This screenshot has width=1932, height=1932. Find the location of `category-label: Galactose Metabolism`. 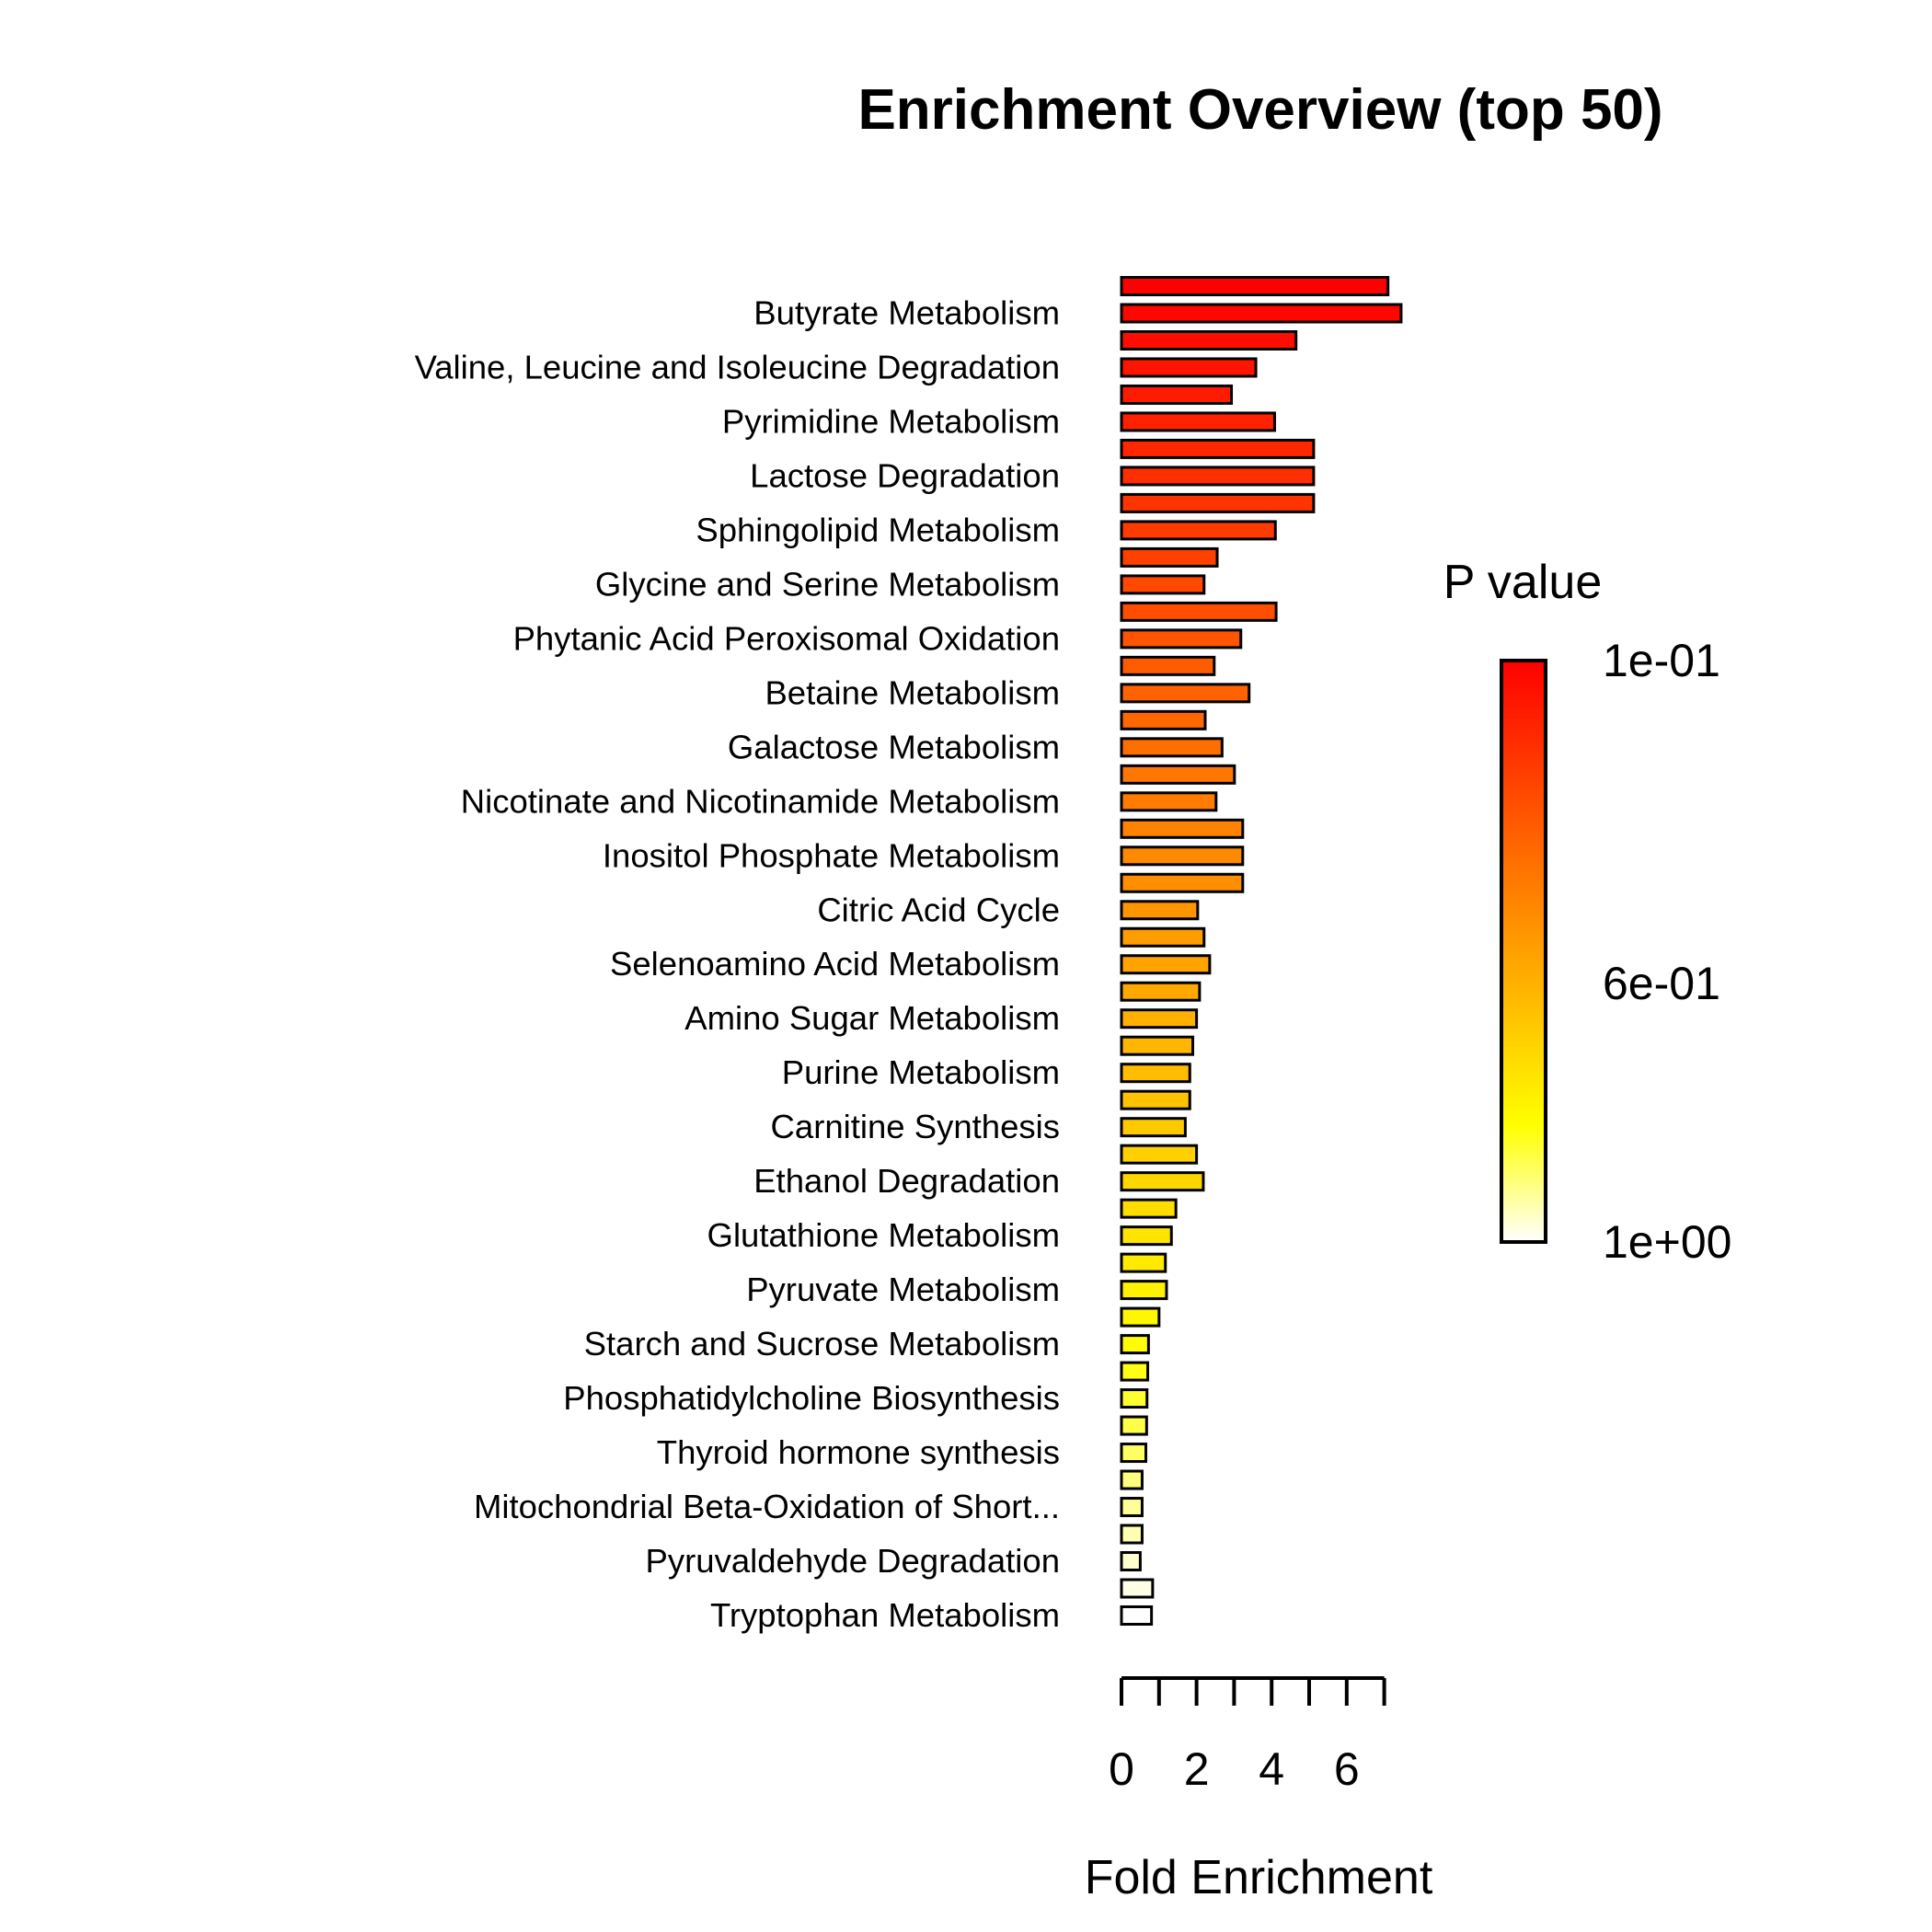

category-label: Galactose Metabolism is located at coordinates (894, 746).